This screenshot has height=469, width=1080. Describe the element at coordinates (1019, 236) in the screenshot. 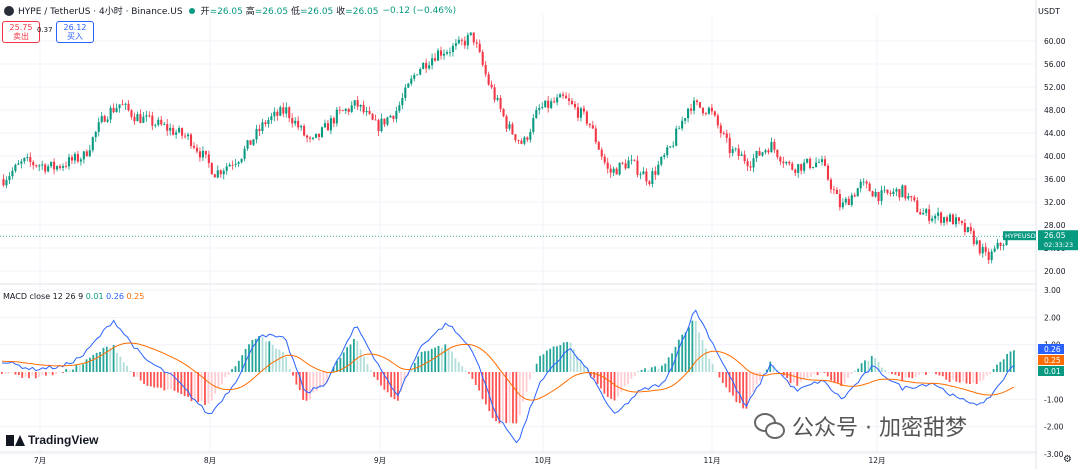

I see `symbol-price-tag` at that location.